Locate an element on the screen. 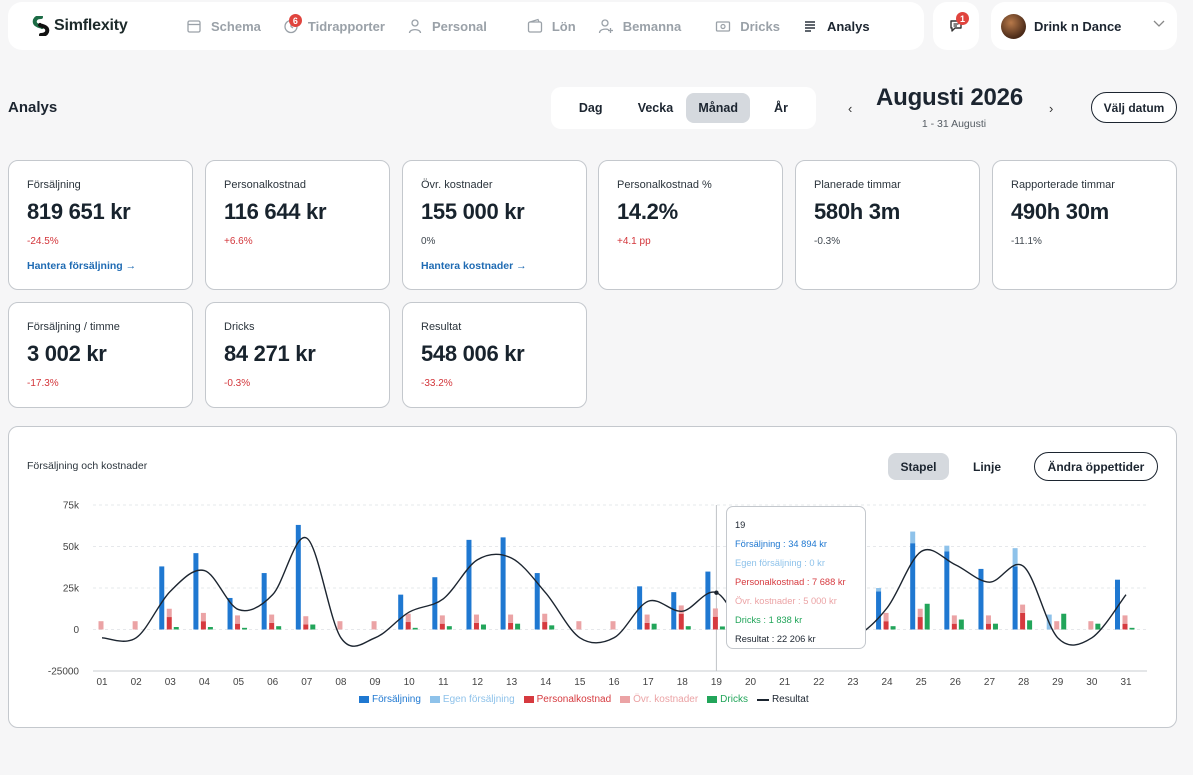 The width and height of the screenshot is (1193, 775). legend-item: Försäljning is located at coordinates (390, 699).